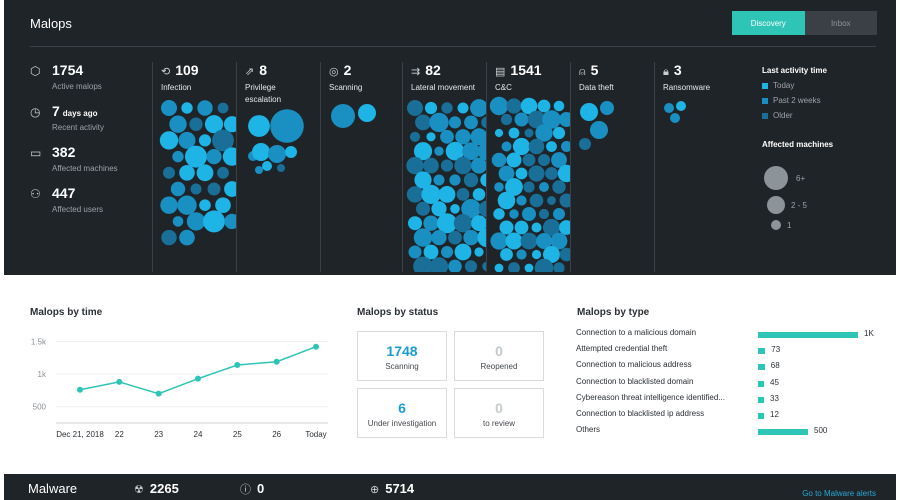 This screenshot has width=900, height=500. I want to click on type-row: Connection to malicious address 68, so click(731, 368).